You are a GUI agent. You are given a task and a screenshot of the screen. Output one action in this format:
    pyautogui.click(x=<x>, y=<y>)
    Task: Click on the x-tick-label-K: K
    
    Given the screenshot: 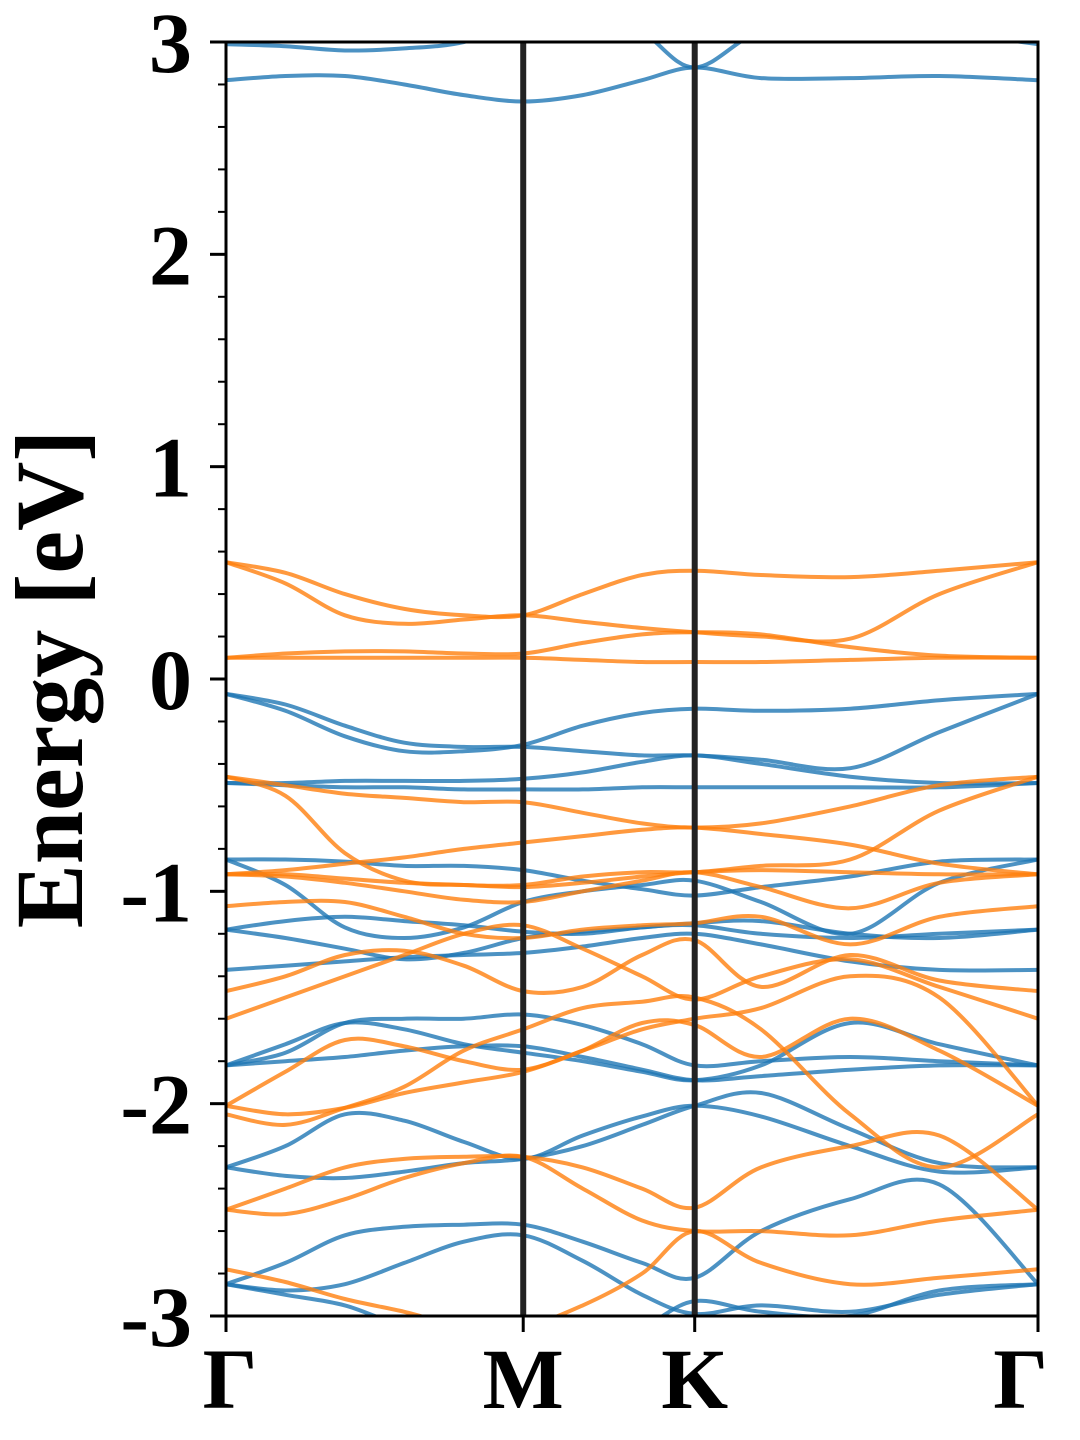 What is the action you would take?
    pyautogui.click(x=694, y=1379)
    